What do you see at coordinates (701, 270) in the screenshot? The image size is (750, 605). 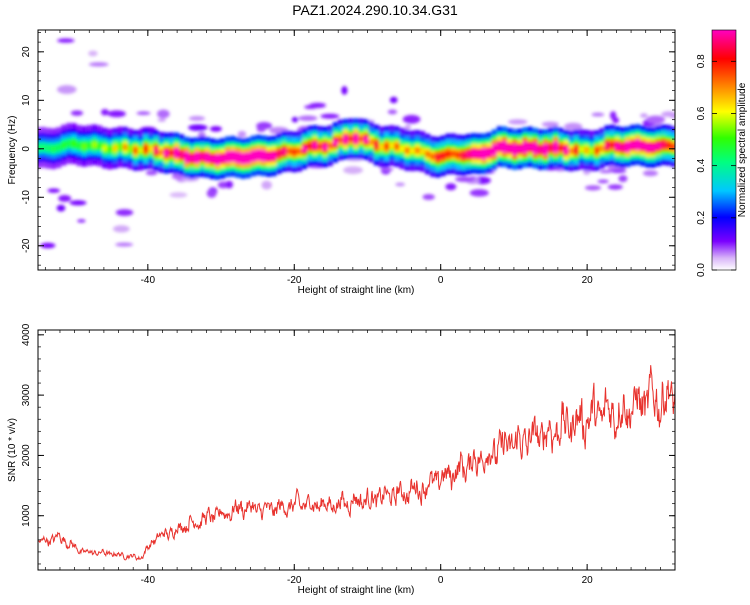 I see `colorbar-tick-label: 0.0` at bounding box center [701, 270].